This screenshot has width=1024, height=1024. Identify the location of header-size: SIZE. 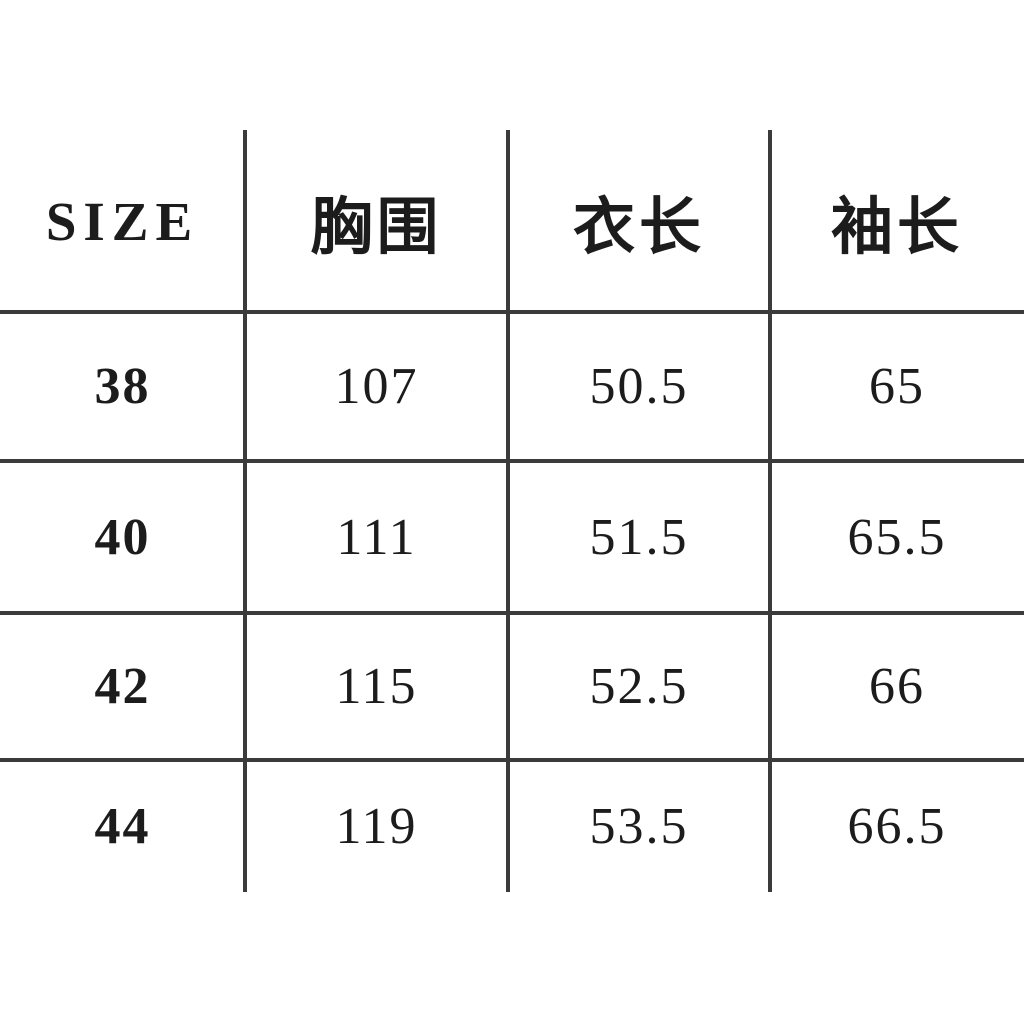
(122, 221).